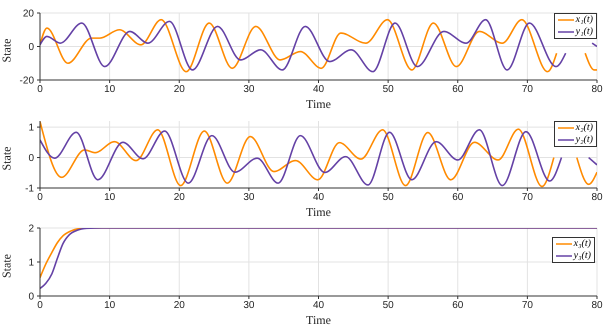  Describe the element at coordinates (582, 256) in the screenshot. I see `legend-label: y₃(t)` at that location.